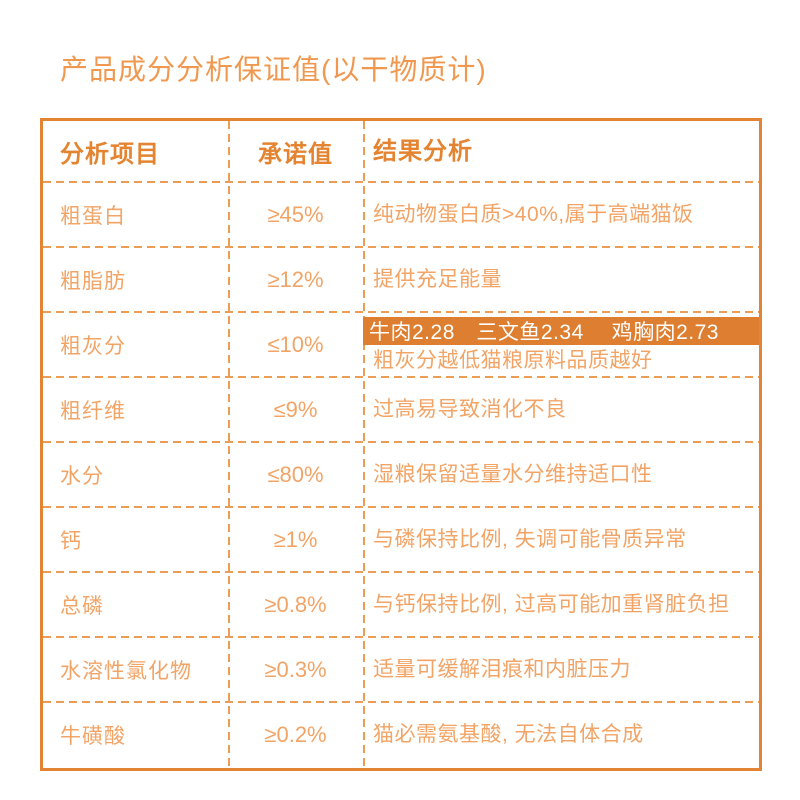 The height and width of the screenshot is (800, 800). What do you see at coordinates (295, 474) in the screenshot?
I see `row-value: ≤80%` at bounding box center [295, 474].